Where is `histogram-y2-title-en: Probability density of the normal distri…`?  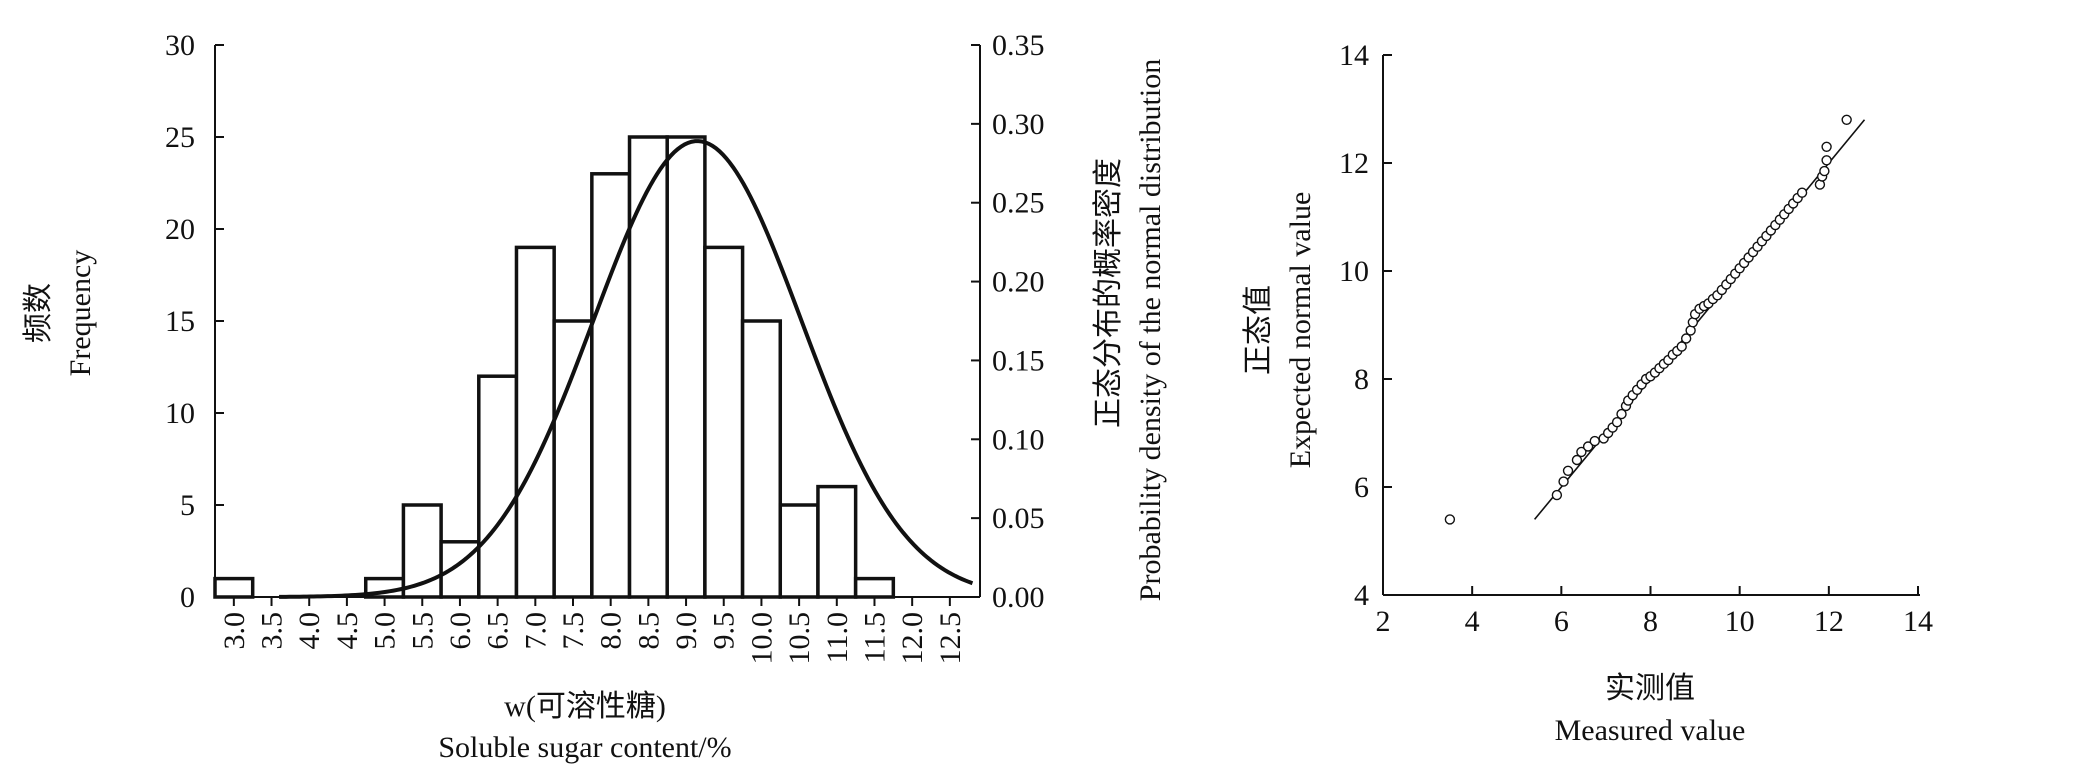
histogram-y2-title-en: Probability density of the normal distri… is located at coordinates (1150, 330).